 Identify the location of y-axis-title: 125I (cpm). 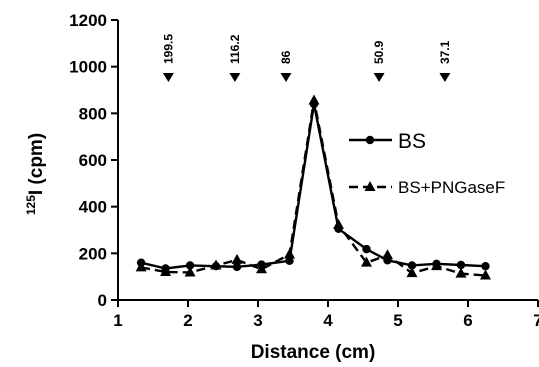
(35, 174).